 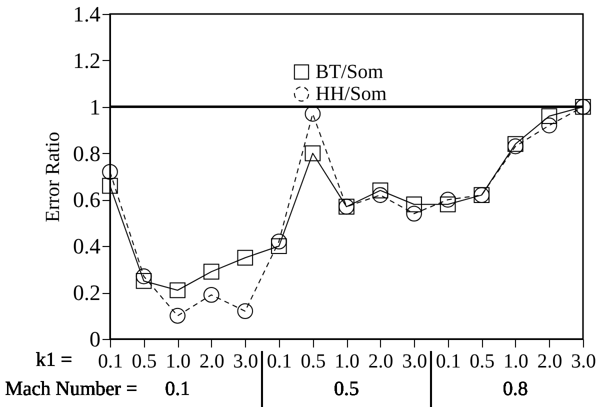 What do you see at coordinates (177, 389) in the screenshot?
I see `text: 0.1` at bounding box center [177, 389].